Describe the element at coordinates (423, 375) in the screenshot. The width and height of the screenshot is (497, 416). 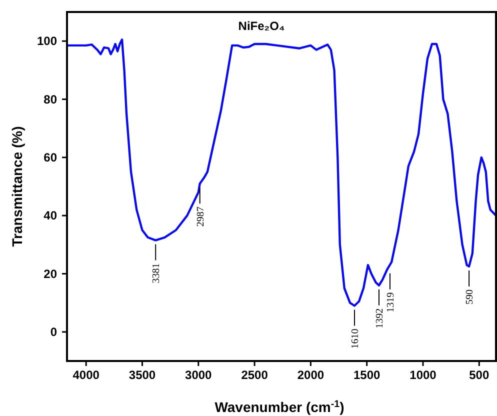
I see `x-tick-label: 1000` at that location.